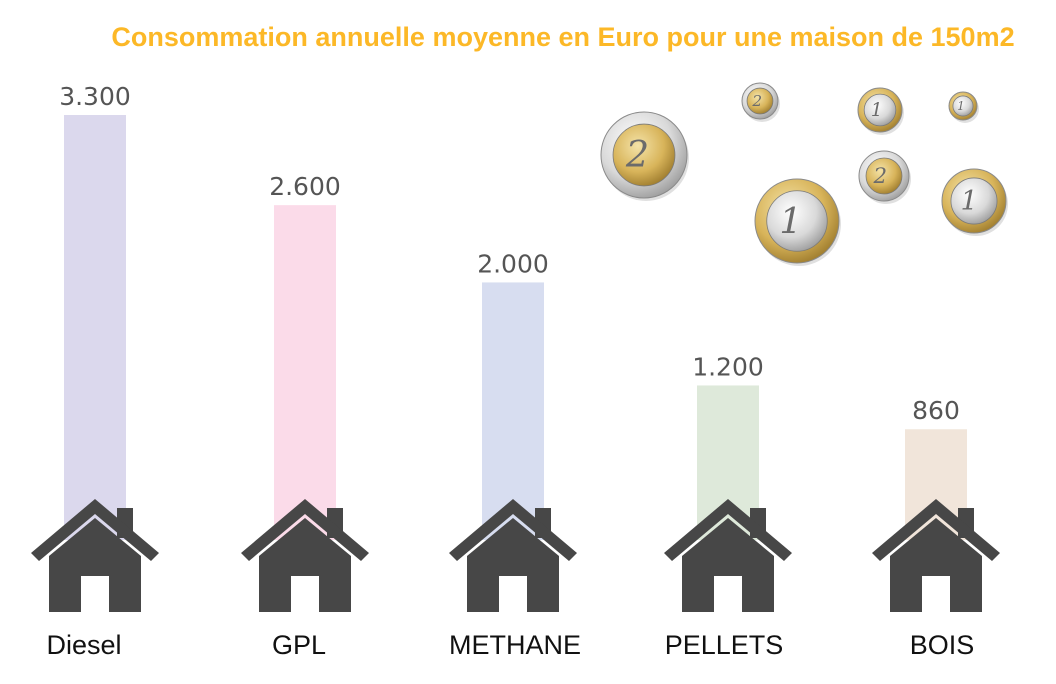 The height and width of the screenshot is (684, 1056). I want to click on bar-gpl, so click(305, 372).